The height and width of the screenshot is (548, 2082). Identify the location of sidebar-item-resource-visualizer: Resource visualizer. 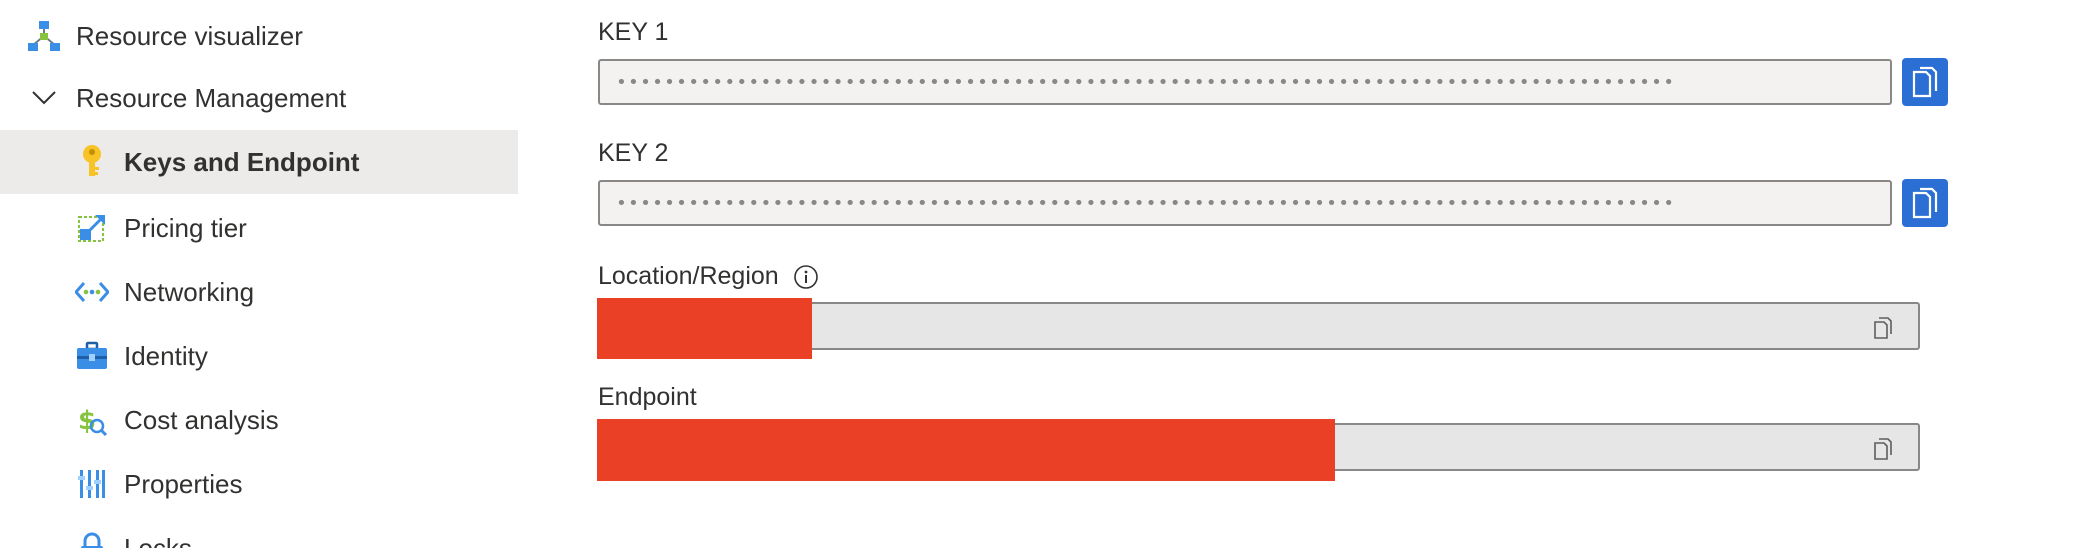
(259, 36).